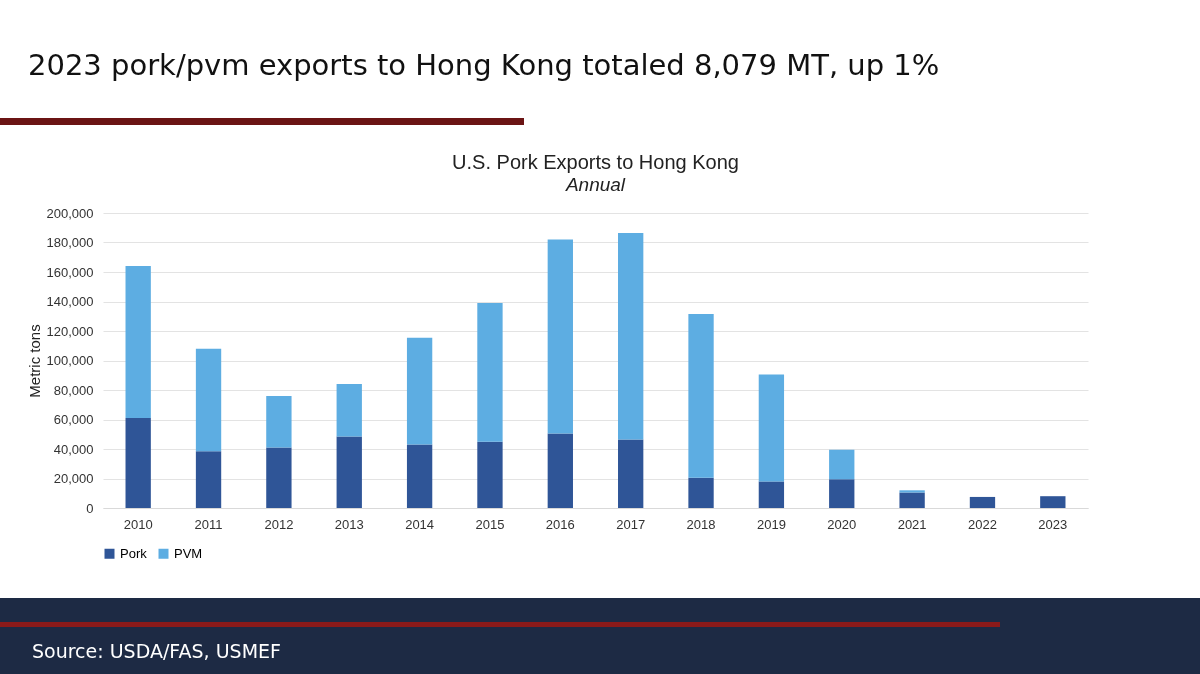 This screenshot has height=674, width=1200. What do you see at coordinates (560, 524) in the screenshot?
I see `x-tick-label: 2016` at bounding box center [560, 524].